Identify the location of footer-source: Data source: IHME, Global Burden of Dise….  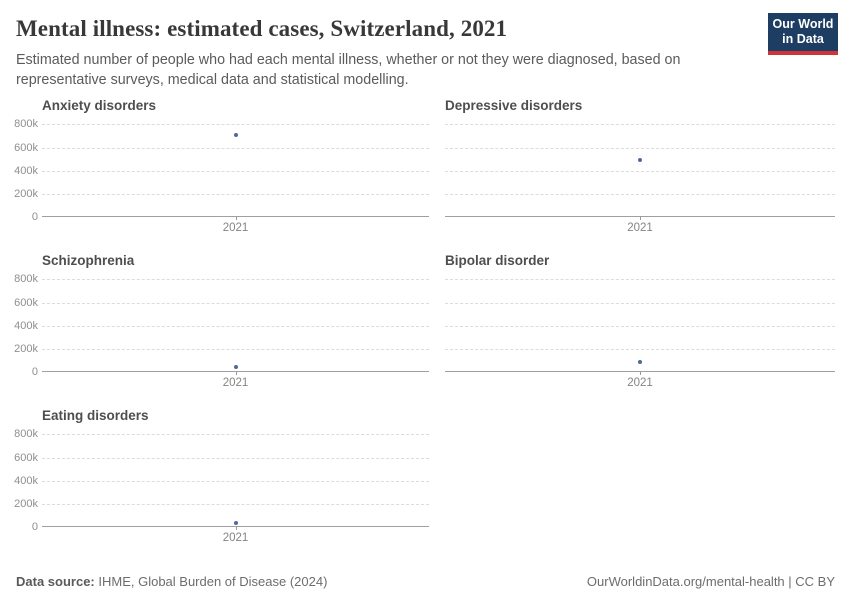
(171, 581).